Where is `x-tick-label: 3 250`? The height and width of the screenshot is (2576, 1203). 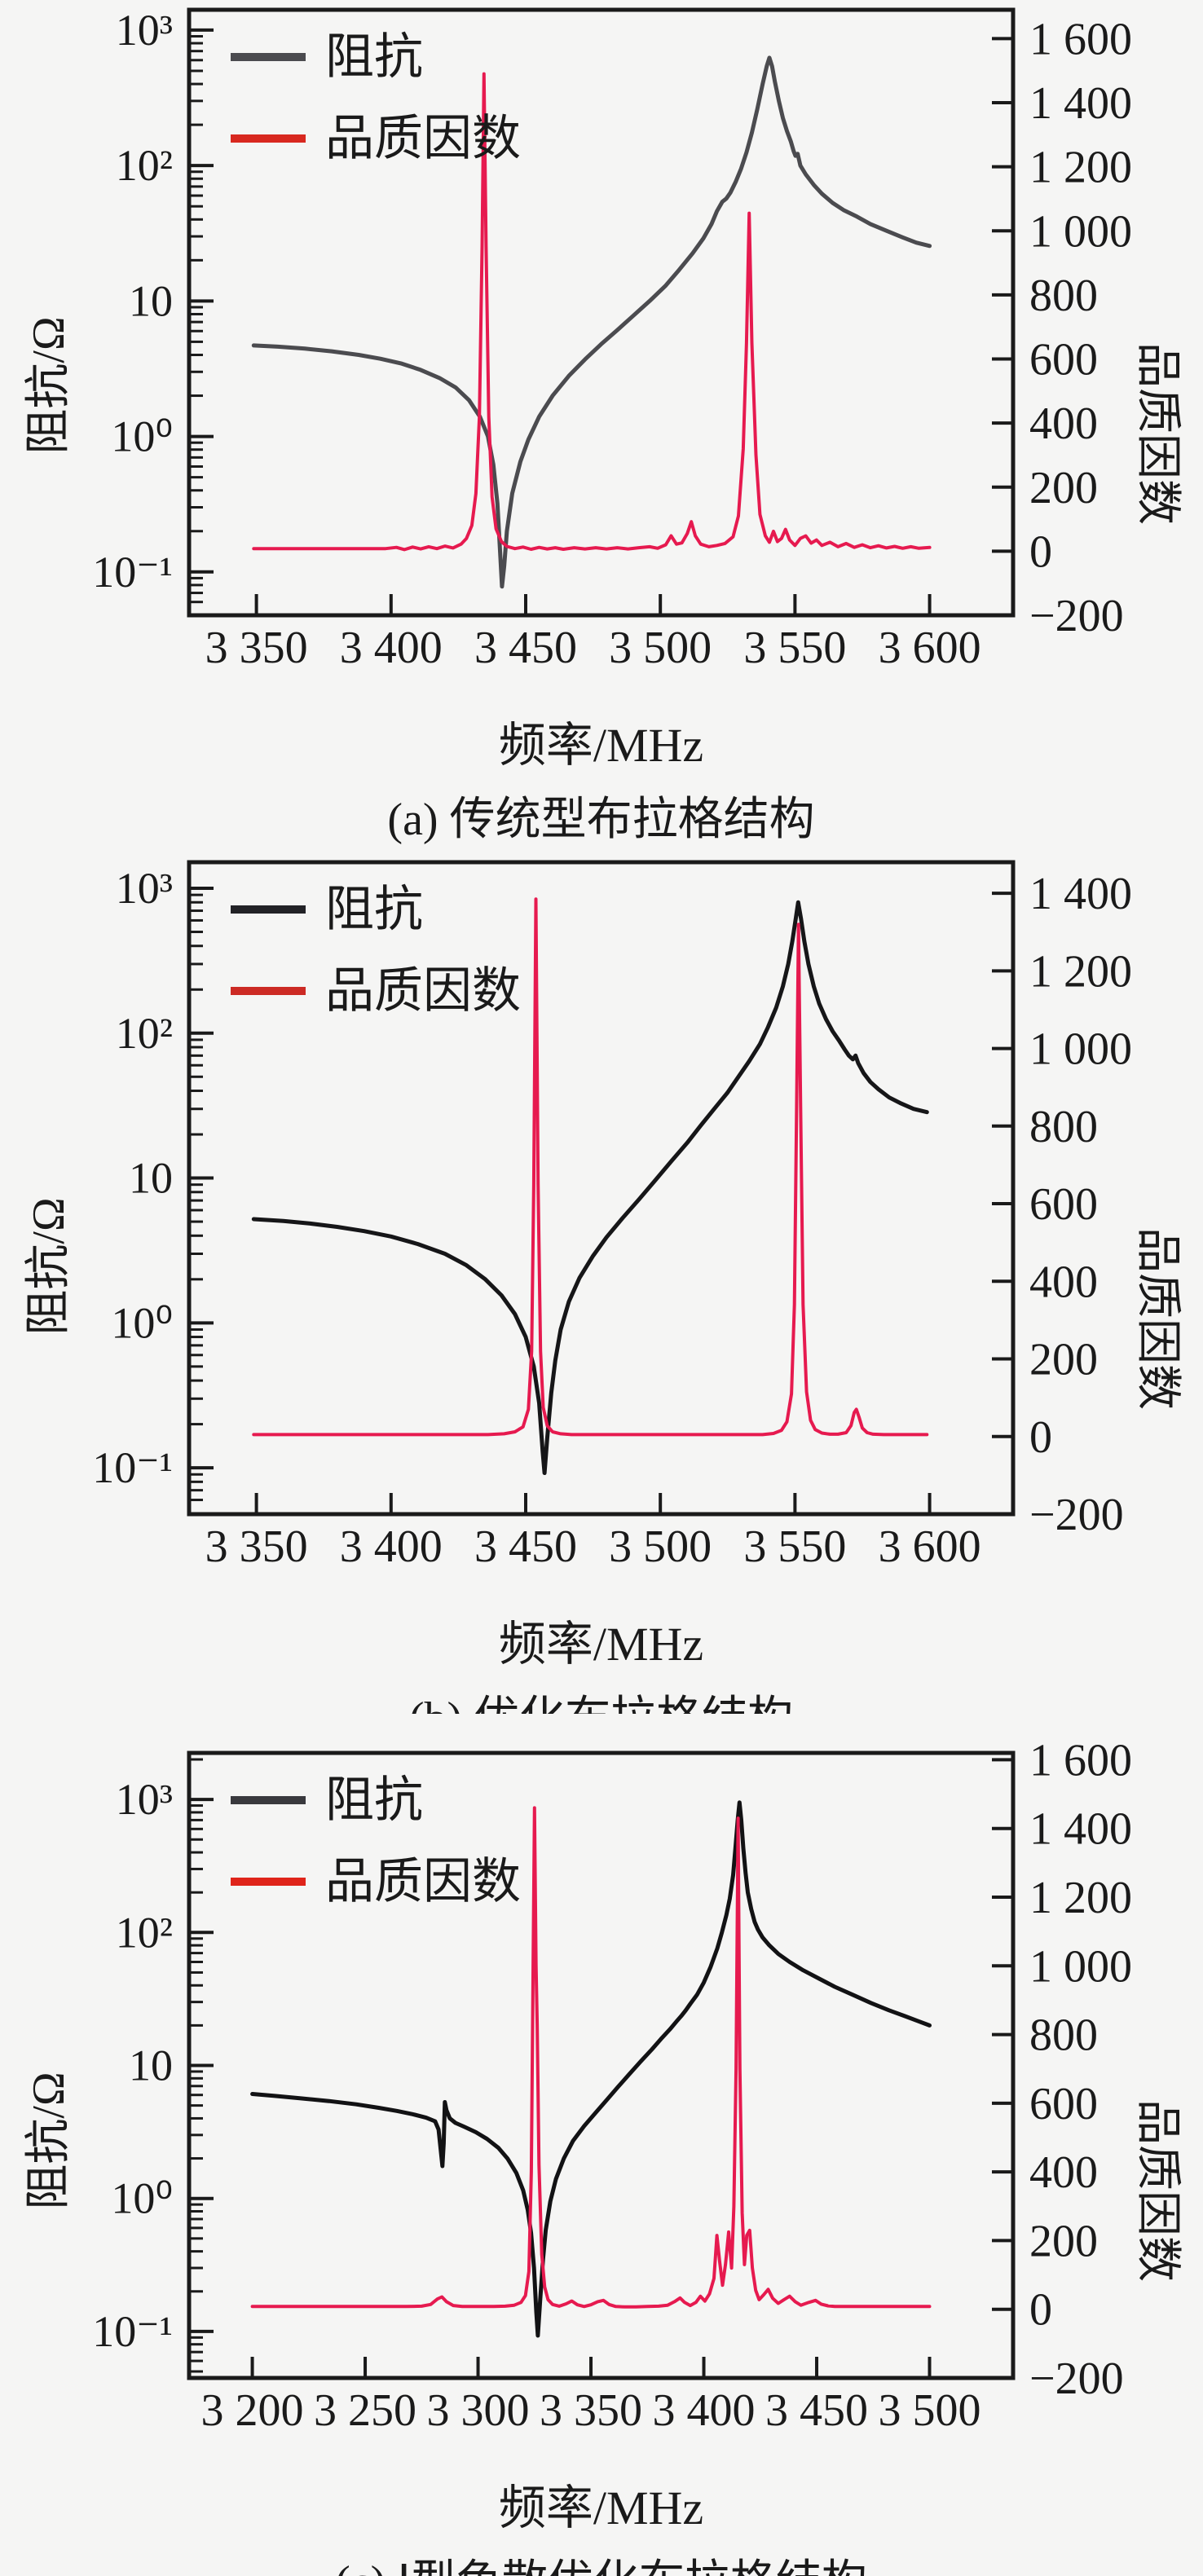 x-tick-label: 3 250 is located at coordinates (365, 2411).